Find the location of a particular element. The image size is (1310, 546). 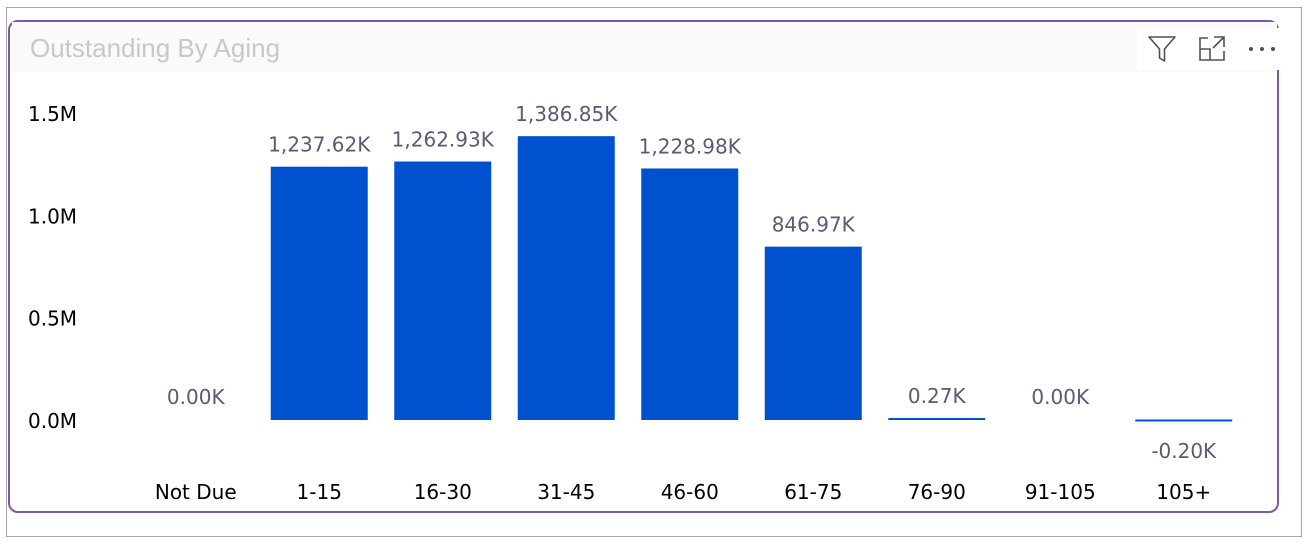

data-label: -0.20K is located at coordinates (1184, 451).